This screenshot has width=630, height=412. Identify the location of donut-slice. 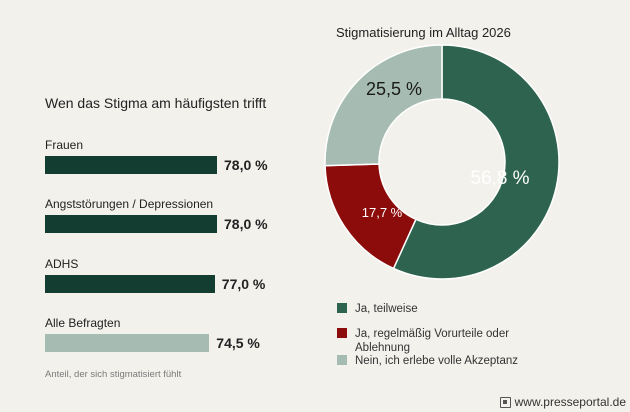
(383, 105).